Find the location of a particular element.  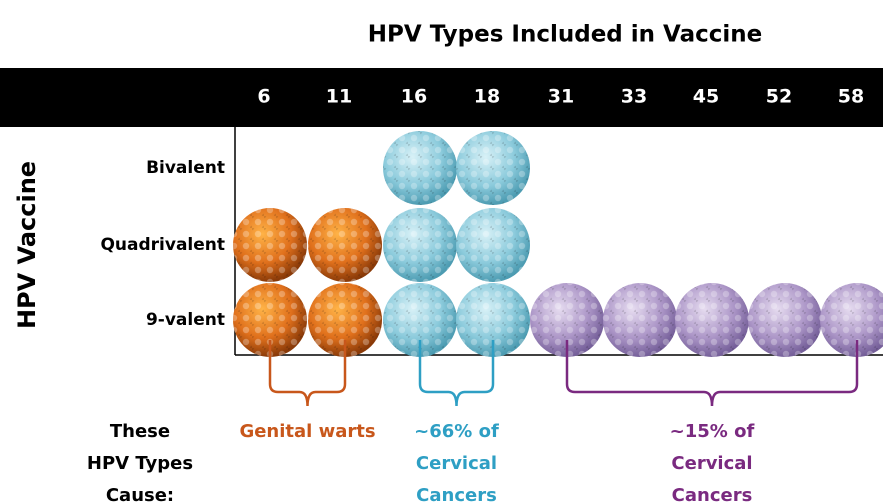

cause-label: Cause: is located at coordinates (140, 494).